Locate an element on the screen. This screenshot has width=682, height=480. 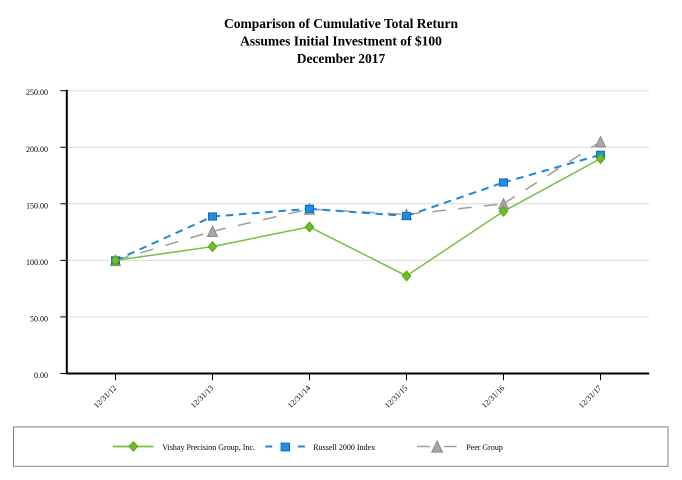
svg-text:Comparison of Cumulative Total: Comparison of Cumulative Total Return is located at coordinates (341, 23).